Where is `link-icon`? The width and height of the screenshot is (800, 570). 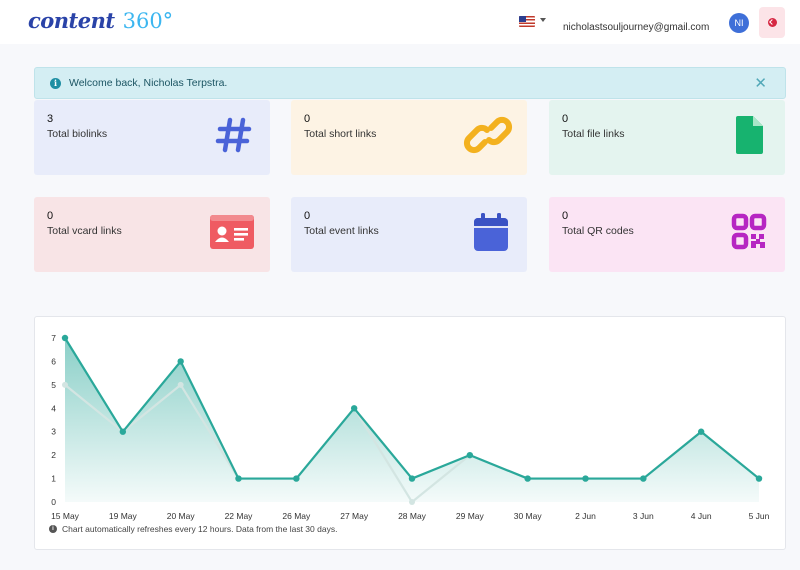
link-icon is located at coordinates (488, 135).